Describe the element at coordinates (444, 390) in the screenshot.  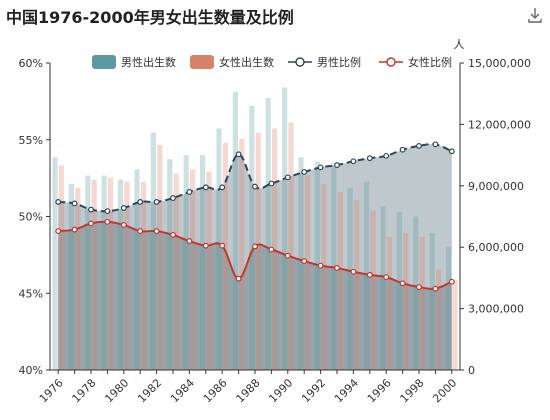
I see `x-tick-label: 2000` at that location.